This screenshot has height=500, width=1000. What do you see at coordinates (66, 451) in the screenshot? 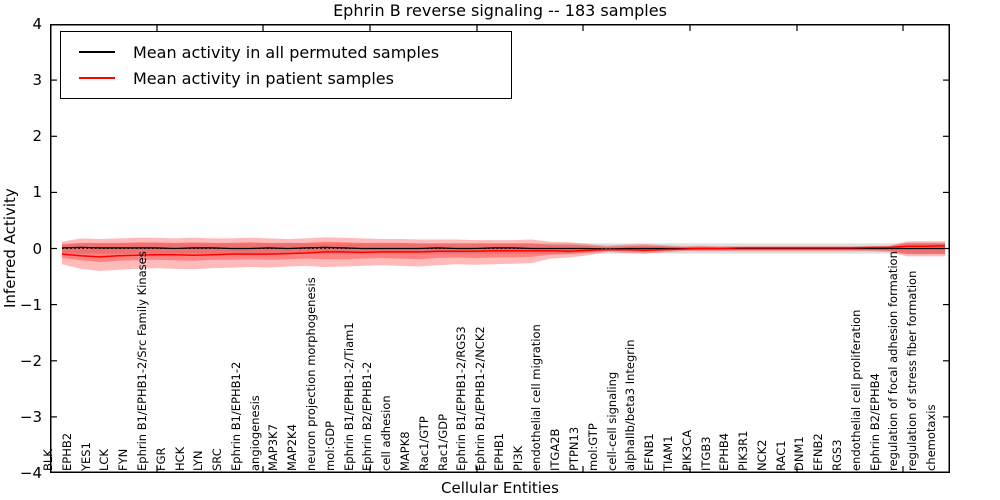
I see `x-category-label: EPHB2` at bounding box center [66, 451].